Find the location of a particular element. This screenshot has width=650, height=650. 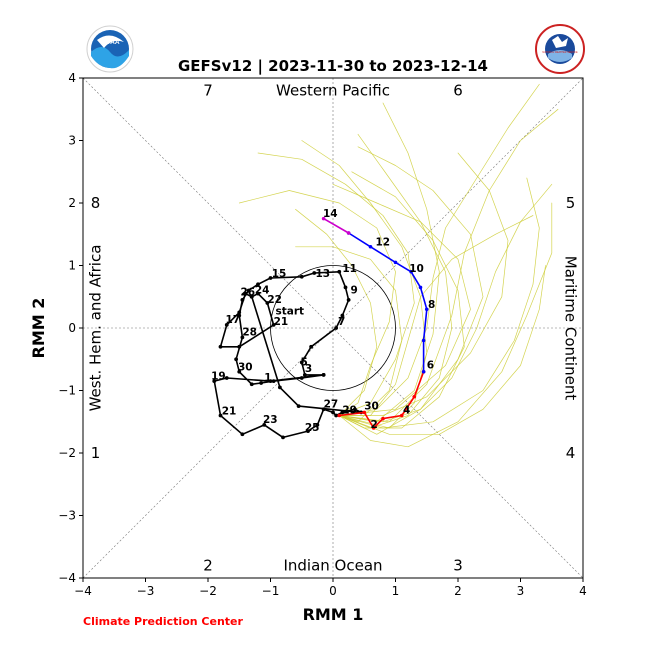

unit-circle is located at coordinates (333, 328).